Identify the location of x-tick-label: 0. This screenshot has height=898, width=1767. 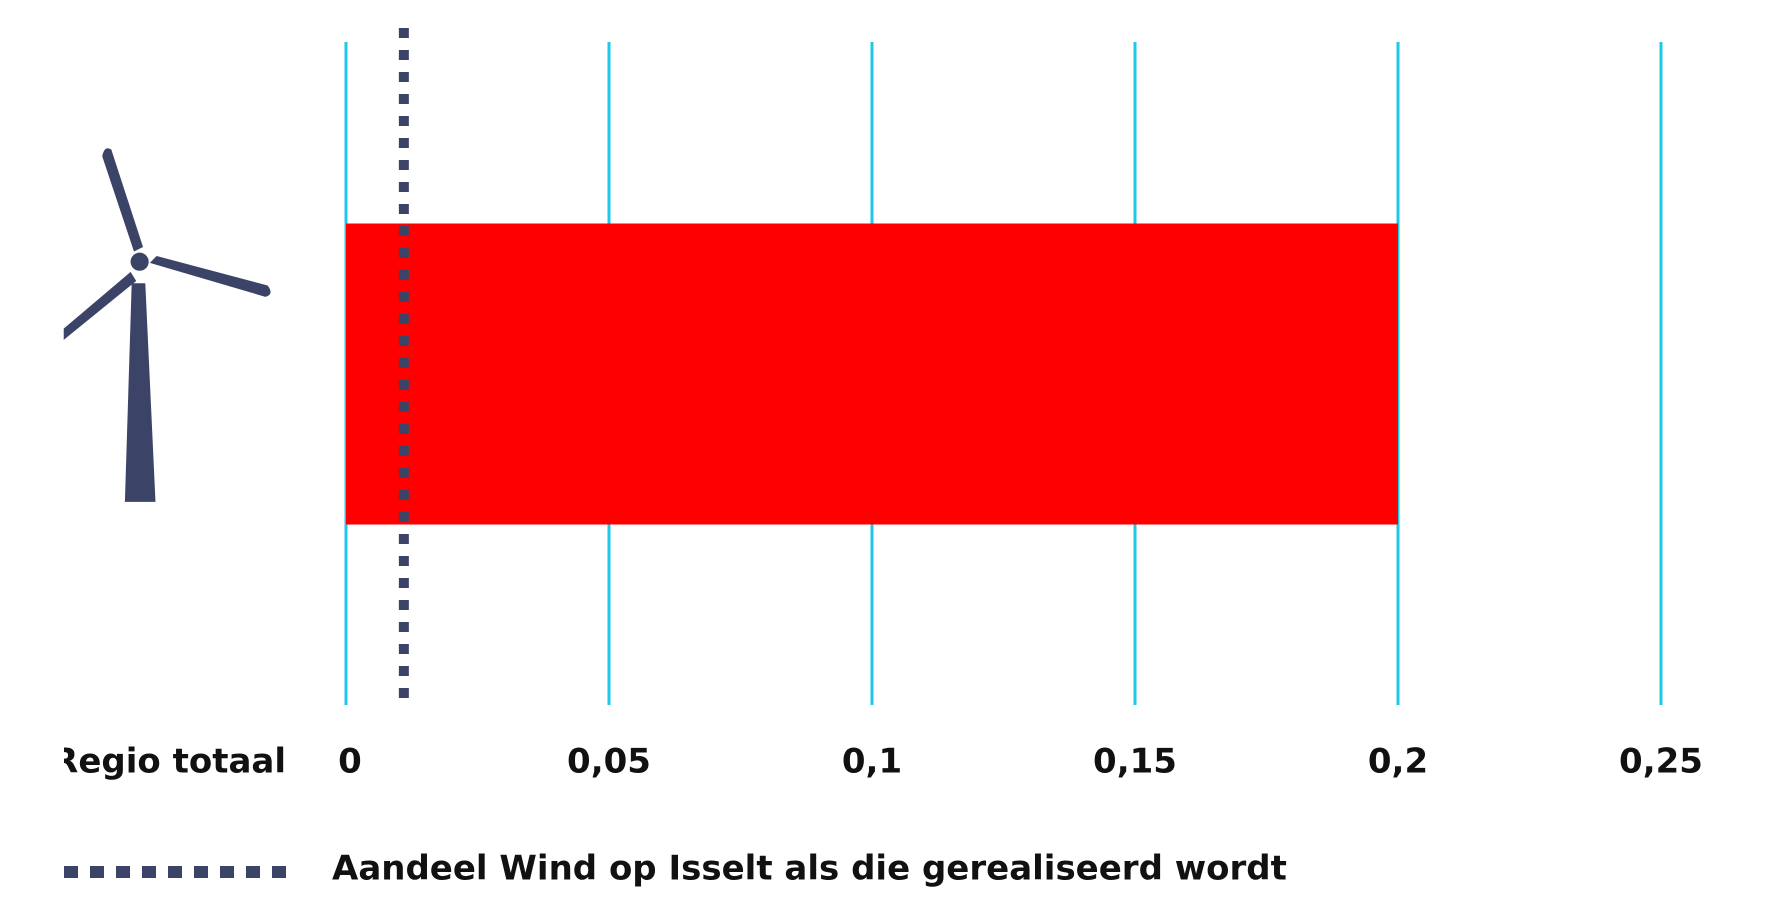
(350, 762).